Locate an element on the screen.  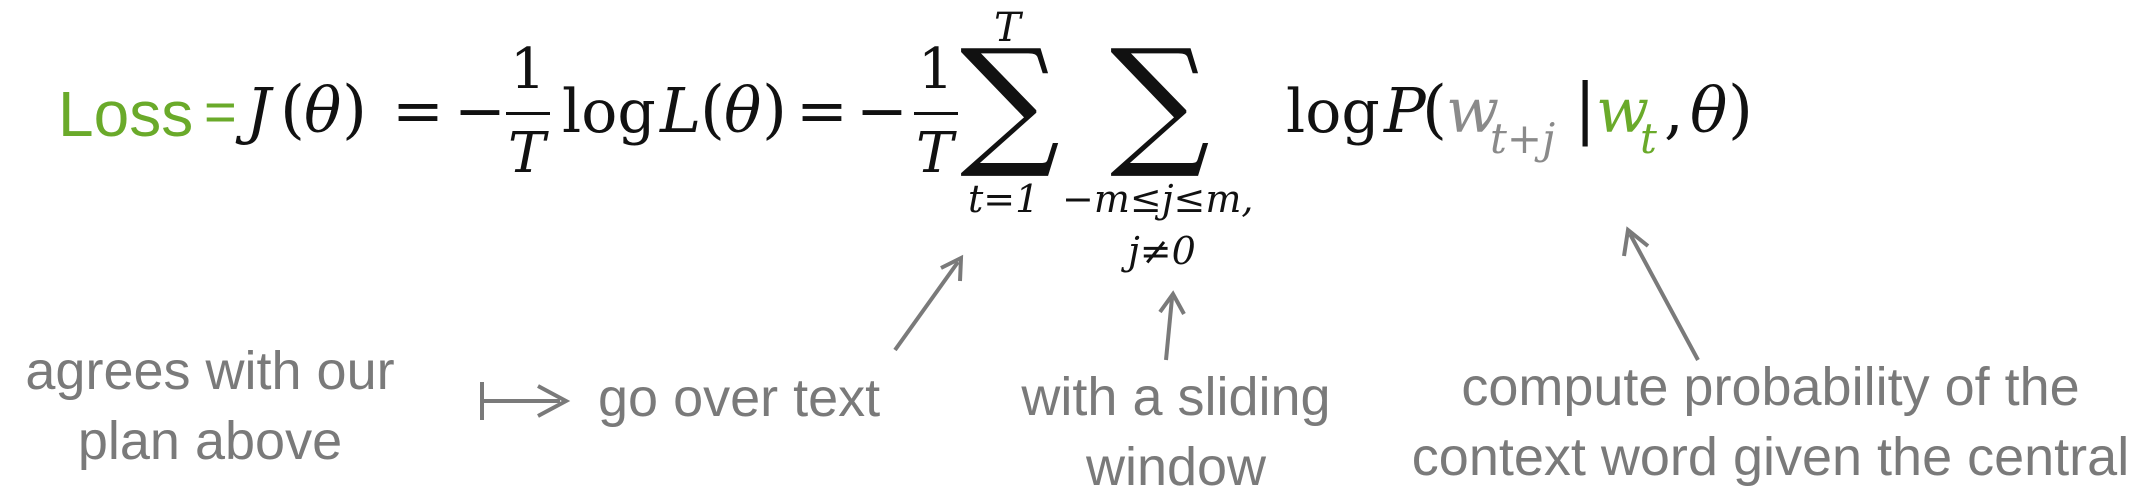
j-symbol: J is located at coordinates (258, 110).